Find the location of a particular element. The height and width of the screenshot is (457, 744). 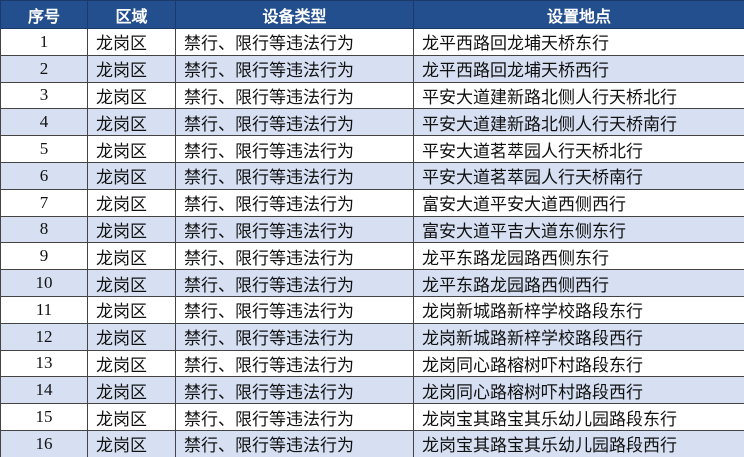

table-row: 8 龙岗区 禁行、限行等违法行为 富安大道平吉大道东侧东行 is located at coordinates (372, 229).